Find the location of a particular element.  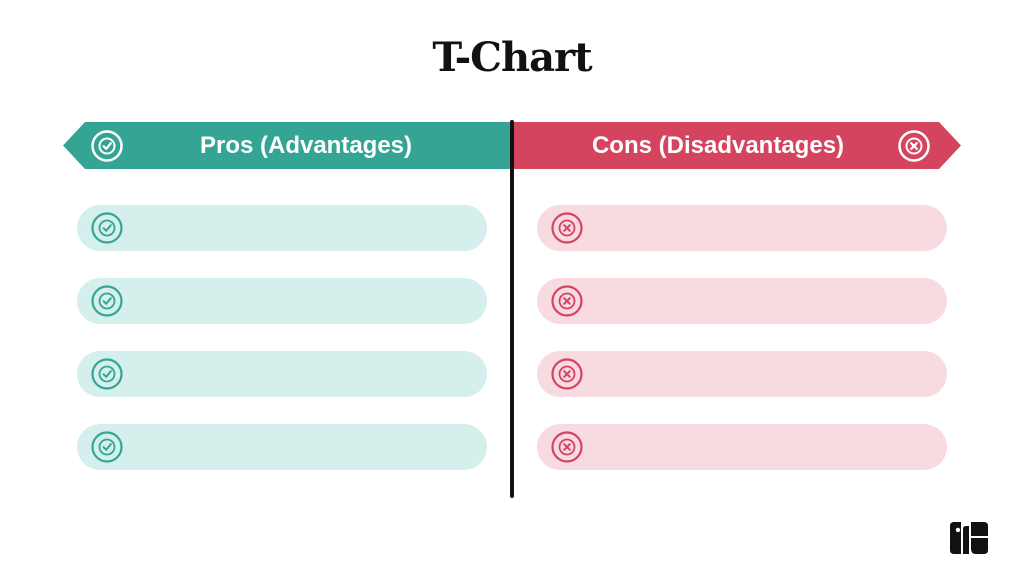

t-chart-divider is located at coordinates (512, 309).